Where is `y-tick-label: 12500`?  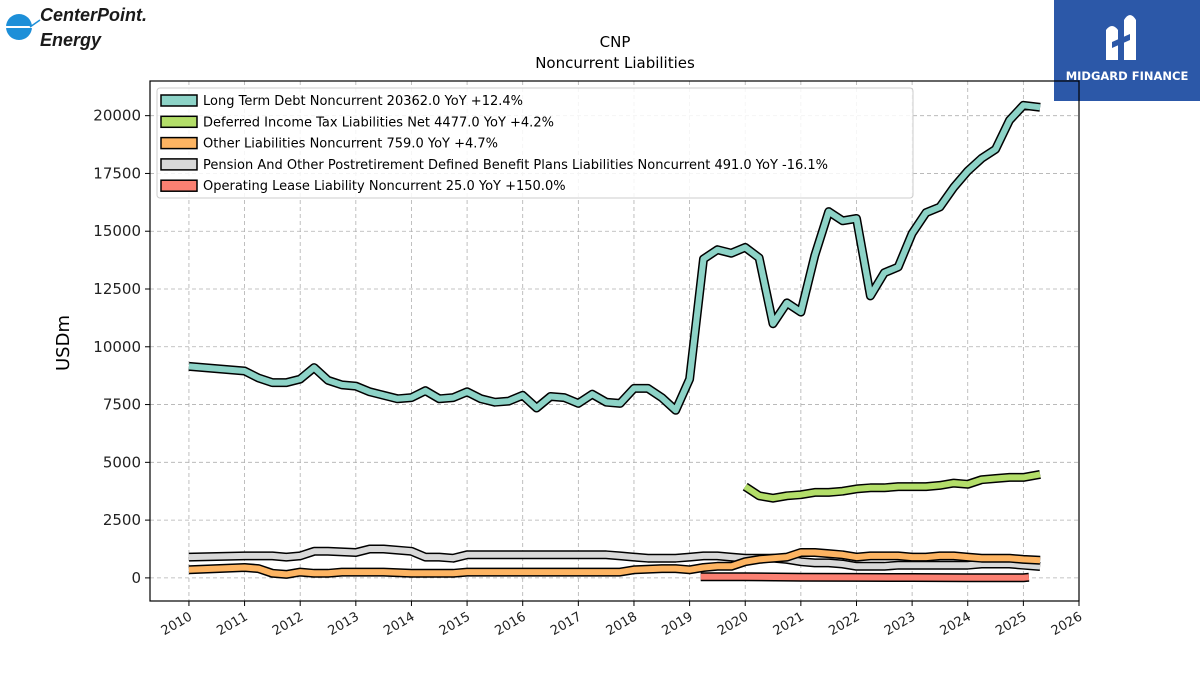
y-tick-label: 12500 is located at coordinates (117, 289).